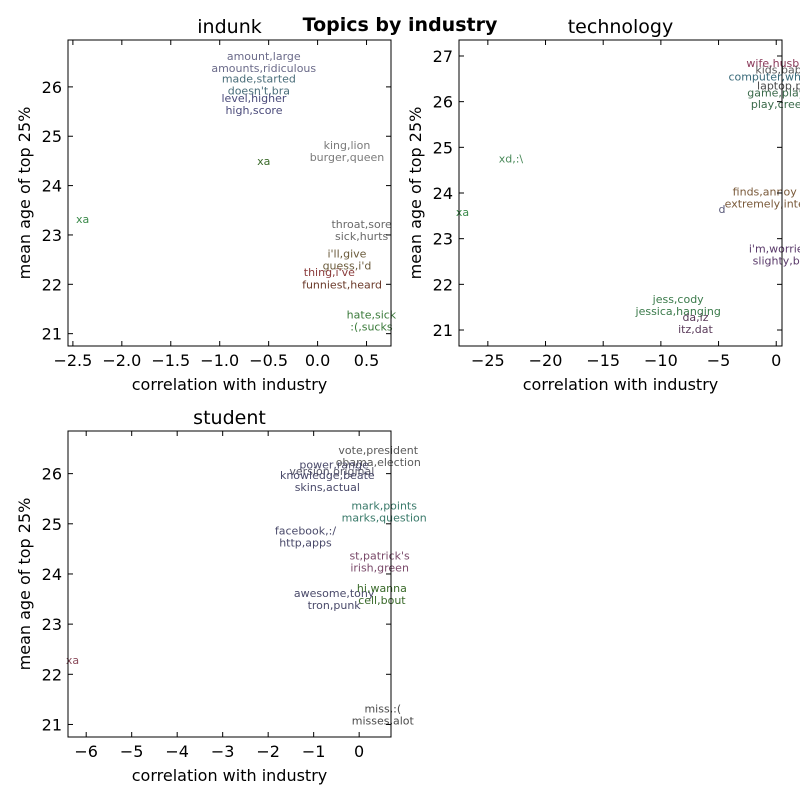 The height and width of the screenshot is (800, 800). I want to click on x-tick-label: −1, so click(314, 751).